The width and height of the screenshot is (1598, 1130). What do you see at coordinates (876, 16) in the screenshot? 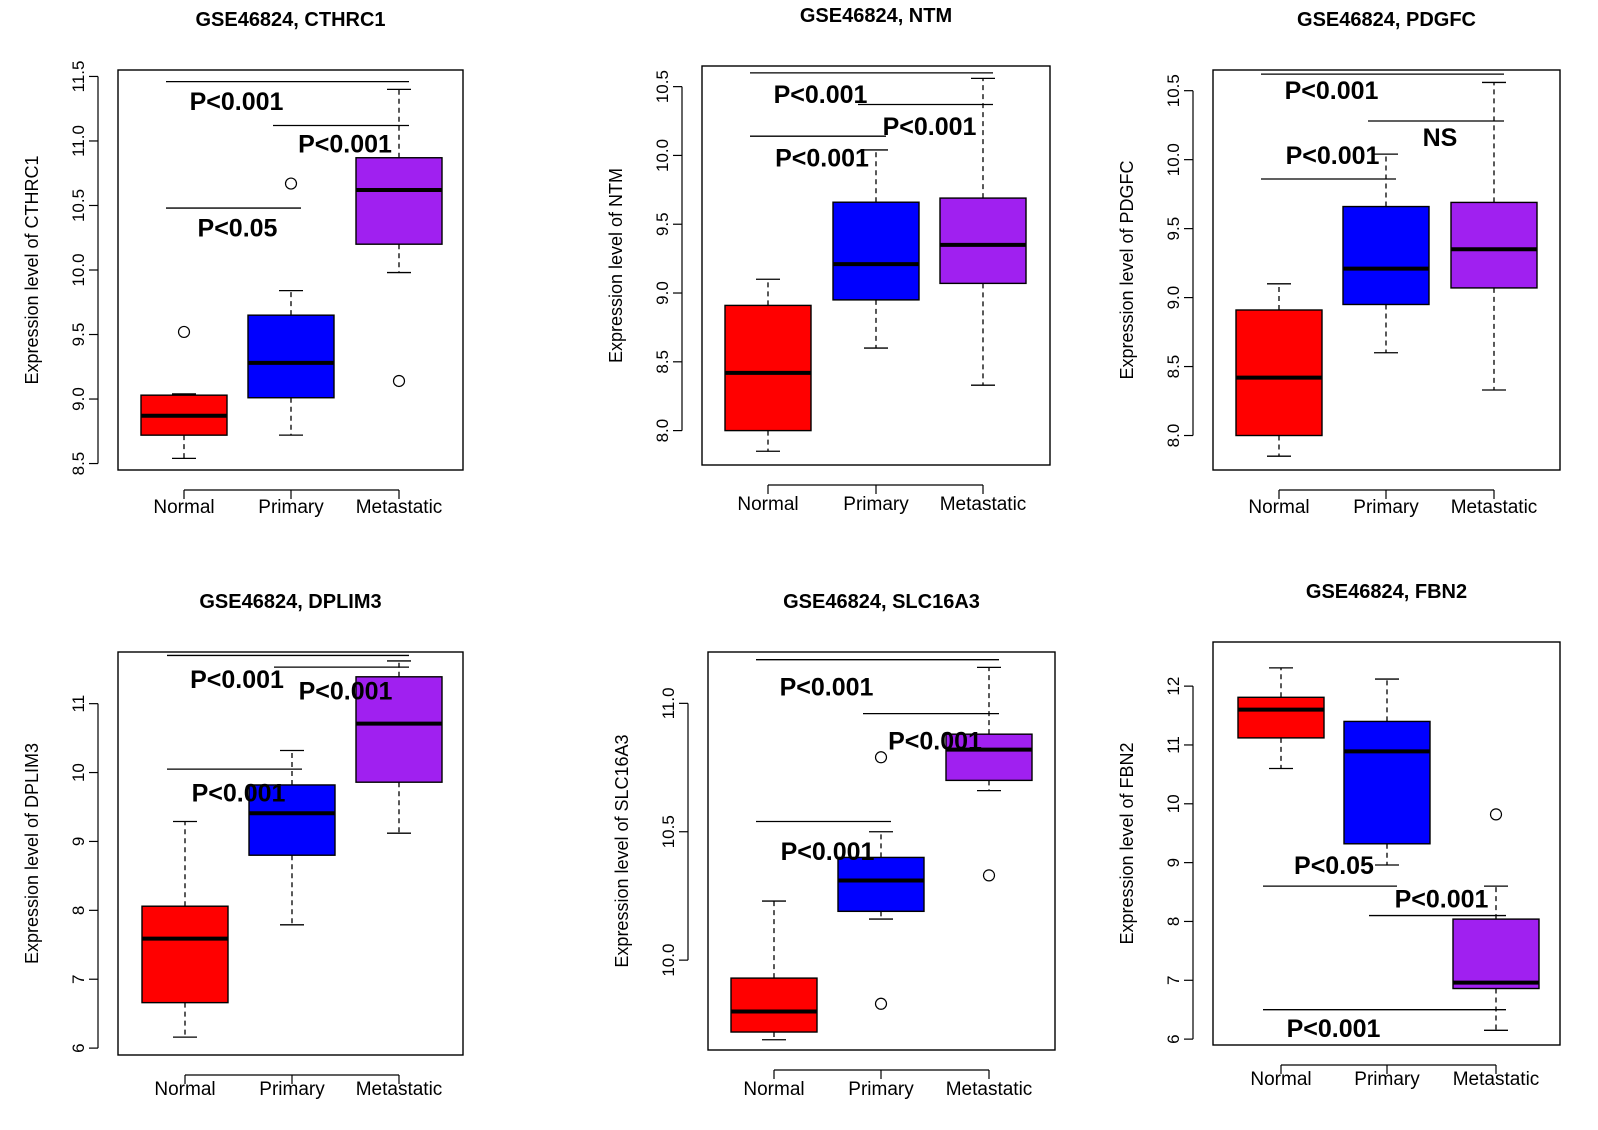
I see `chart-title: GSE46824, NTM` at bounding box center [876, 16].